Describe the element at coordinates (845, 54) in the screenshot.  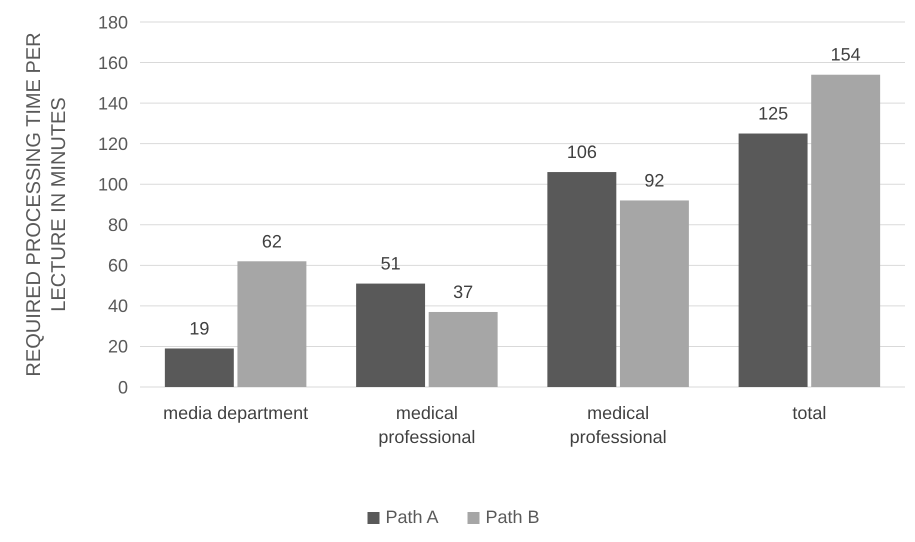
I see `data-label: 154` at that location.